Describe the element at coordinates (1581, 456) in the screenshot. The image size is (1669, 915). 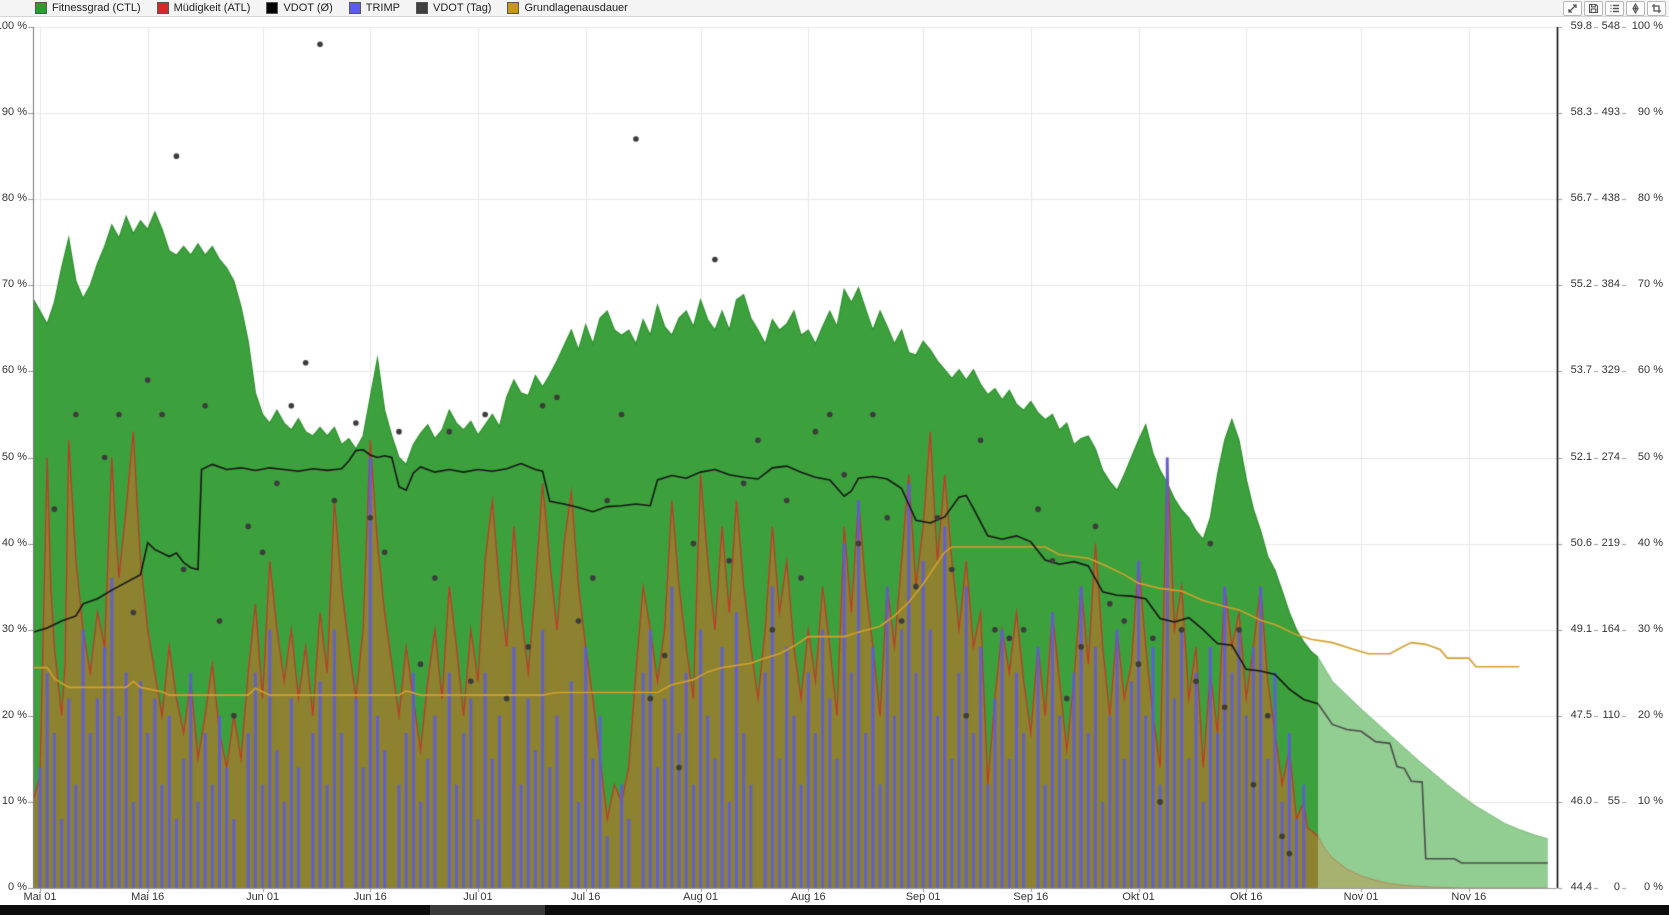
I see `y-axis-label-vdot: 52.1` at that location.